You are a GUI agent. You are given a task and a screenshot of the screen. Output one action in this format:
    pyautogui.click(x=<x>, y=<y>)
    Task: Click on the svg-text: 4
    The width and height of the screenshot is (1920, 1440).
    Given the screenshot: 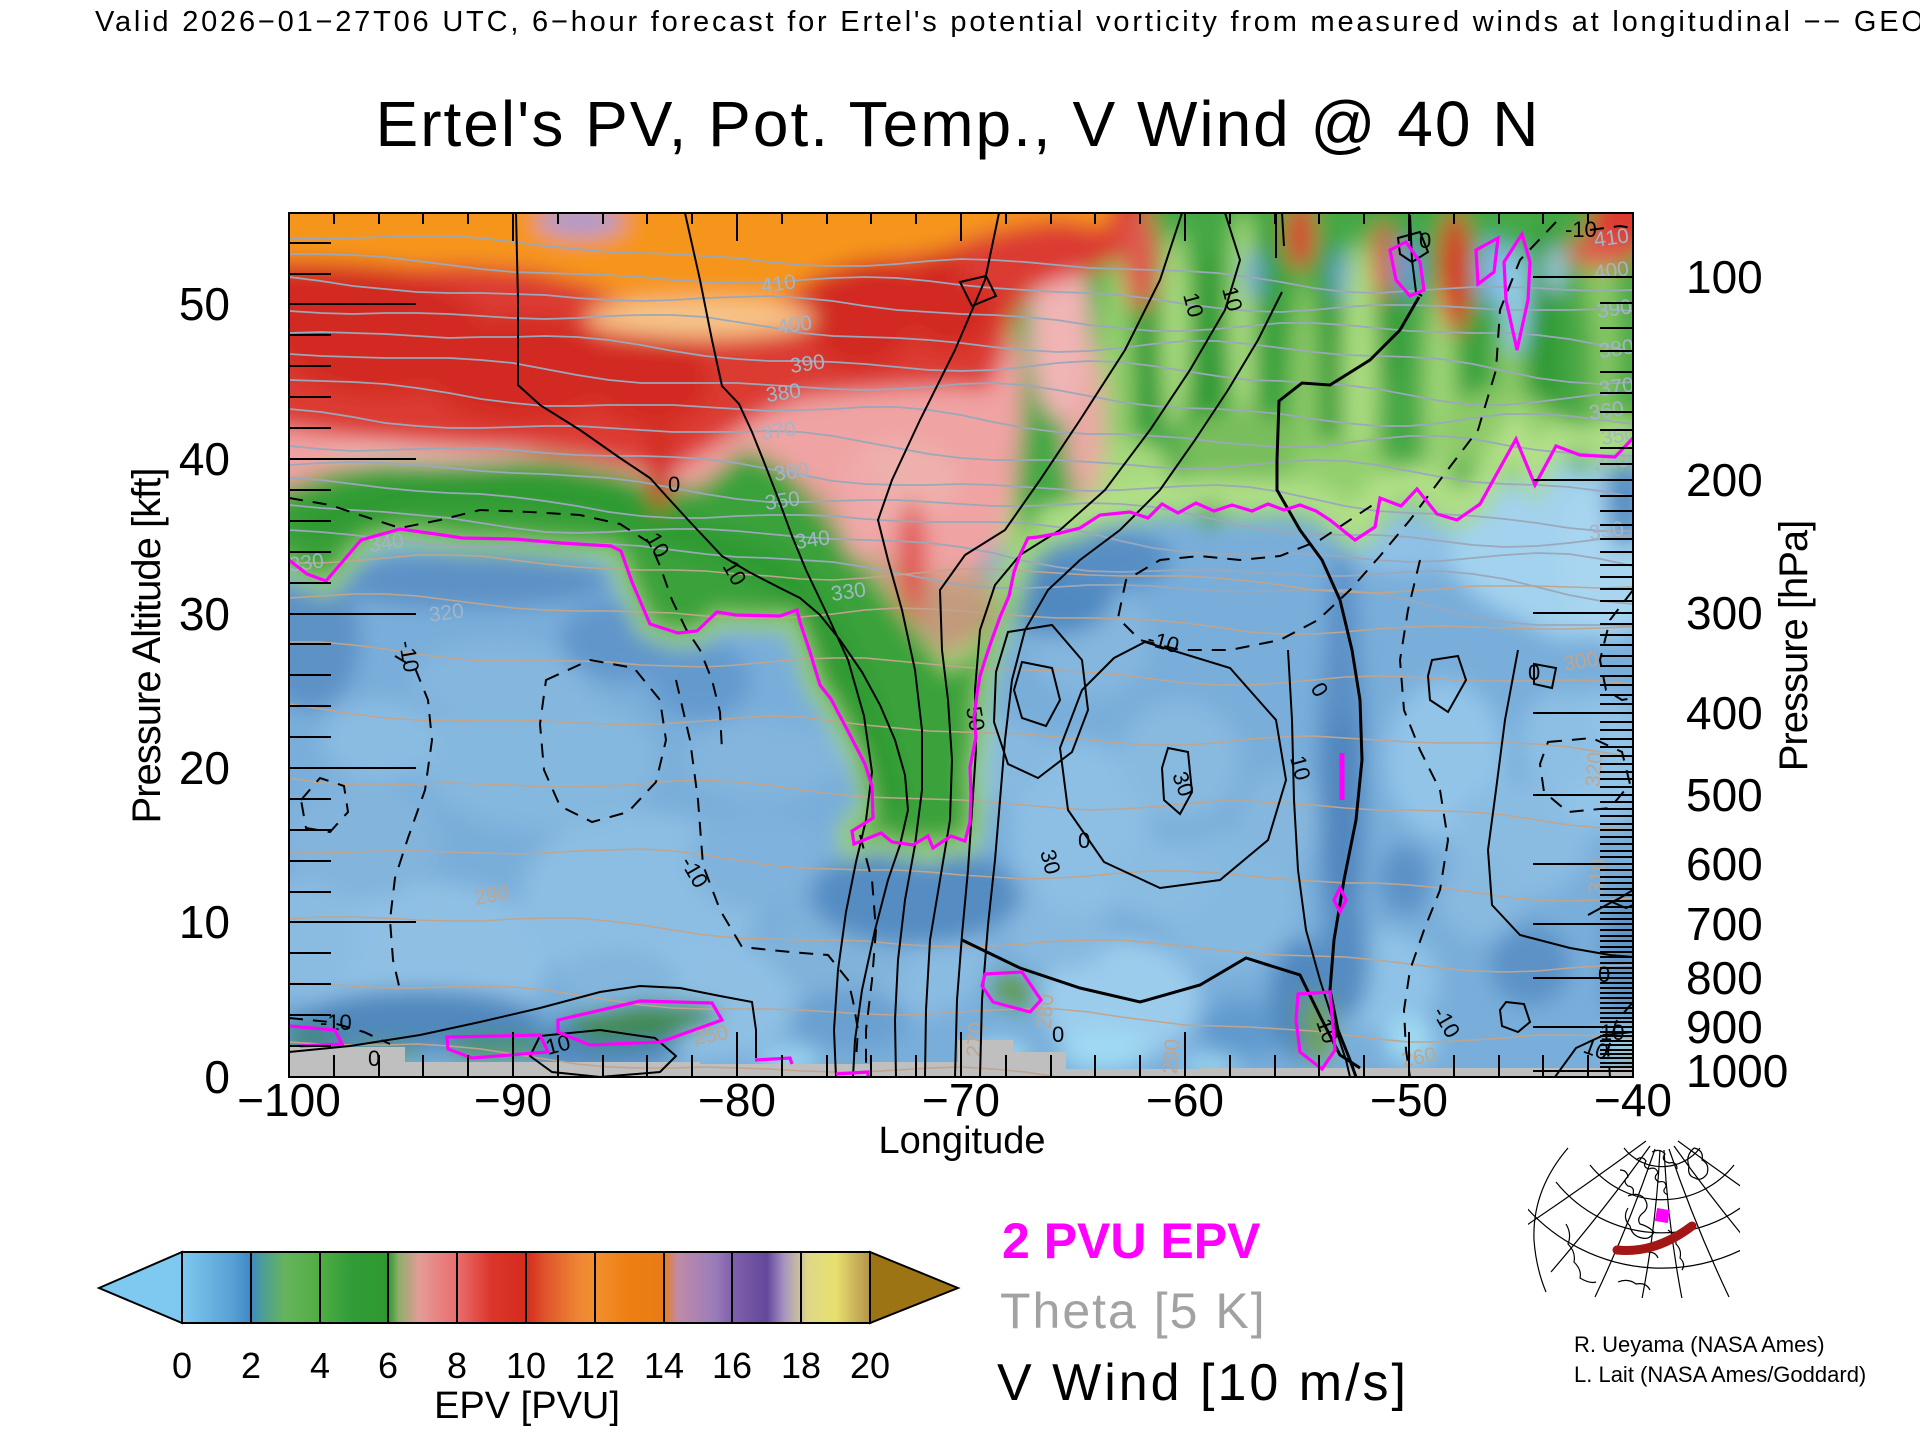 What is the action you would take?
    pyautogui.click(x=320, y=1365)
    